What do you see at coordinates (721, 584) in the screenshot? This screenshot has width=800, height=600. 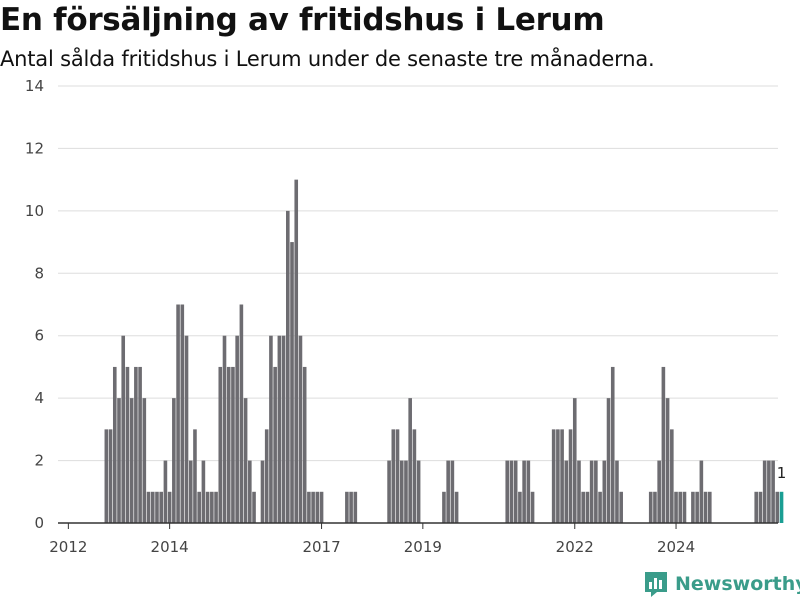 I see `newsworthy-logo: Newsworthy` at bounding box center [721, 584].